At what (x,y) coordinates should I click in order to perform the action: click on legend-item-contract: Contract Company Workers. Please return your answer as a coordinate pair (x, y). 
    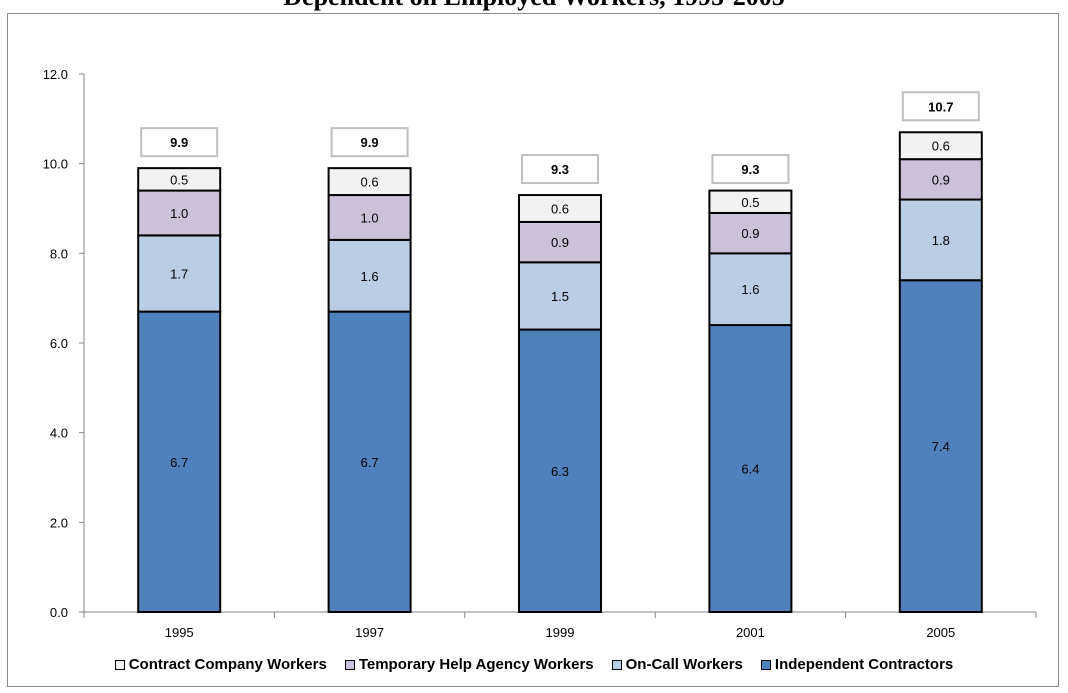
    Looking at the image, I should click on (220, 664).